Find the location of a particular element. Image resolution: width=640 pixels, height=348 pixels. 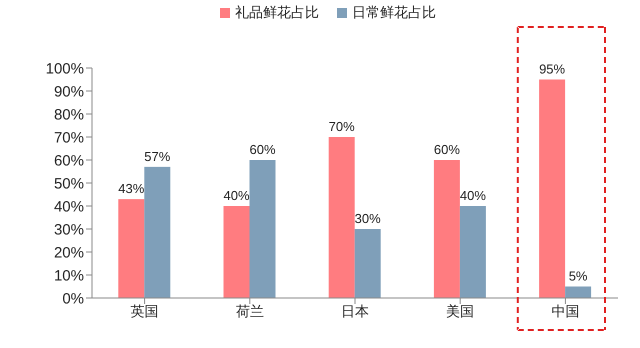

y-tick-label: 50% is located at coordinates (69, 183).